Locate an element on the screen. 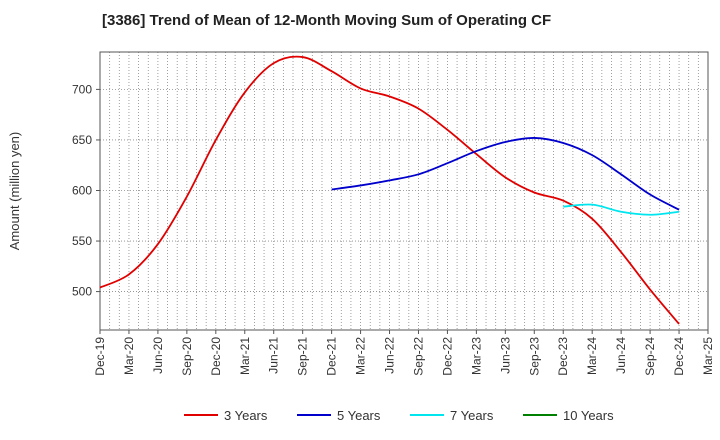 The height and width of the screenshot is (440, 720). x-tick-label: Dec-19 is located at coordinates (100, 356).